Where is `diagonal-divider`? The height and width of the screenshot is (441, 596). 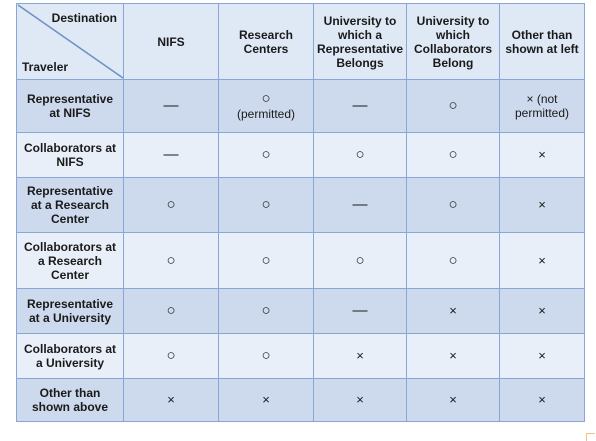 diagonal-divider is located at coordinates (70, 41).